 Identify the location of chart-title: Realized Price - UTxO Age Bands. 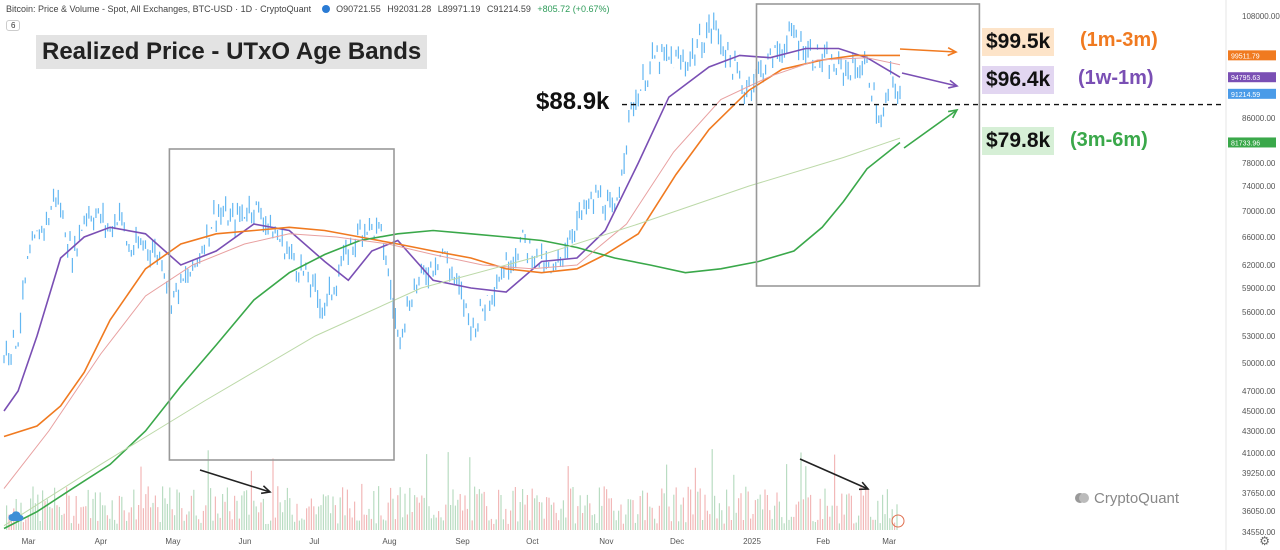
(232, 52).